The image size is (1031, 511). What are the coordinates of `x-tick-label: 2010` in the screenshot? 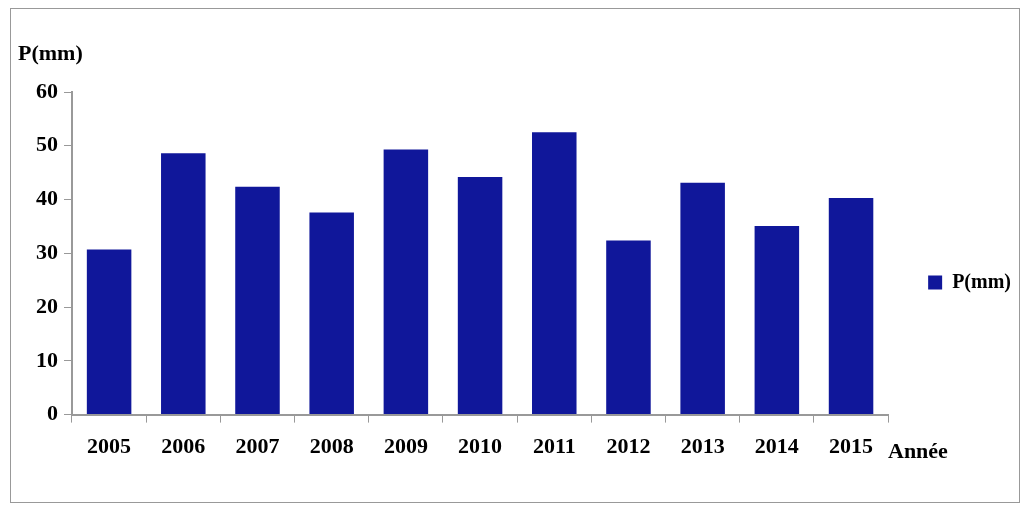 It's located at (480, 446).